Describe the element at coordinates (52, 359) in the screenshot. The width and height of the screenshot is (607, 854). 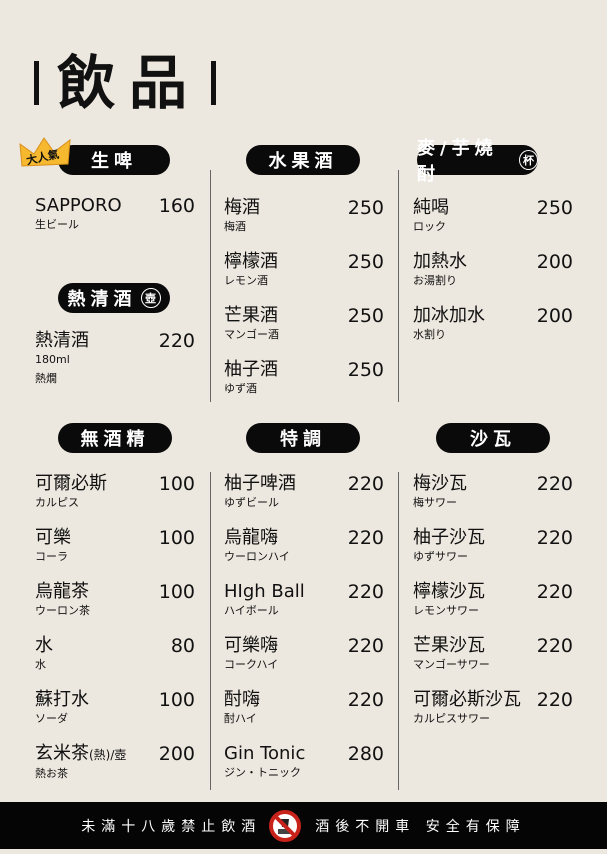
I see `item-subtitle: 180ml` at that location.